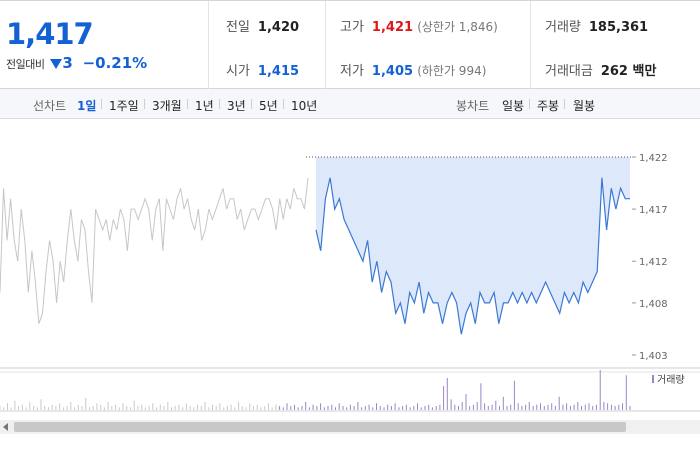  Describe the element at coordinates (671, 380) in the screenshot. I see `volume-legend-label: 거래량` at that location.